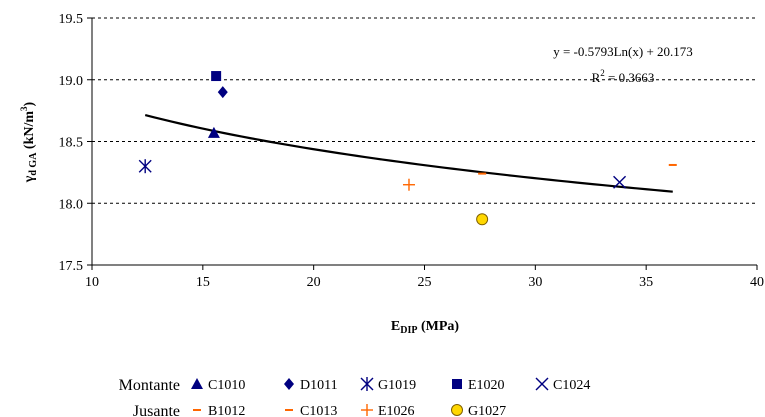 The image size is (765, 417). I want to click on trendline, so click(408, 153).